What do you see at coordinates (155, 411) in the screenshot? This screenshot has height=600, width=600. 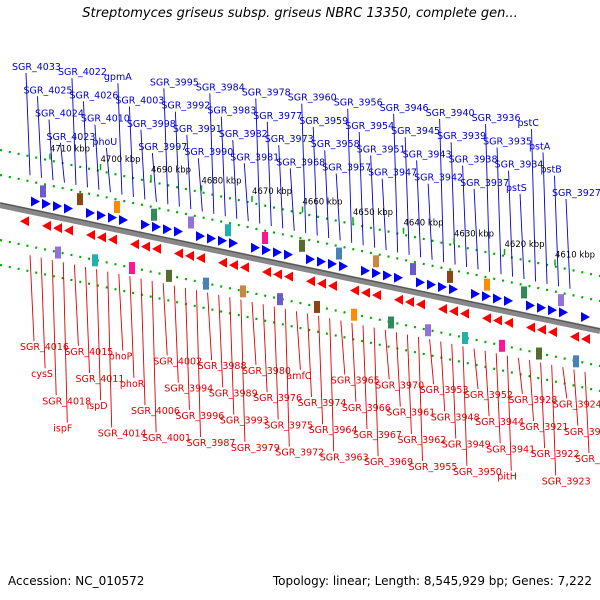 I see `gene-label: SGR_4006` at bounding box center [155, 411].